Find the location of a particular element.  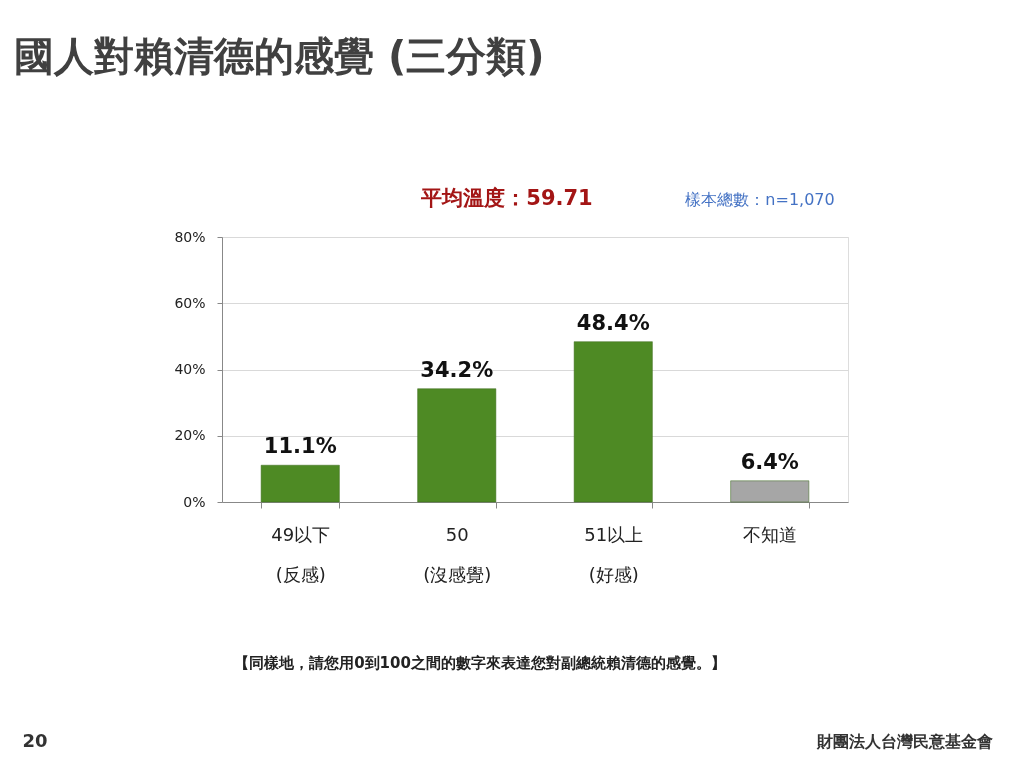

y-tick-label: 60% is located at coordinates (190, 302).